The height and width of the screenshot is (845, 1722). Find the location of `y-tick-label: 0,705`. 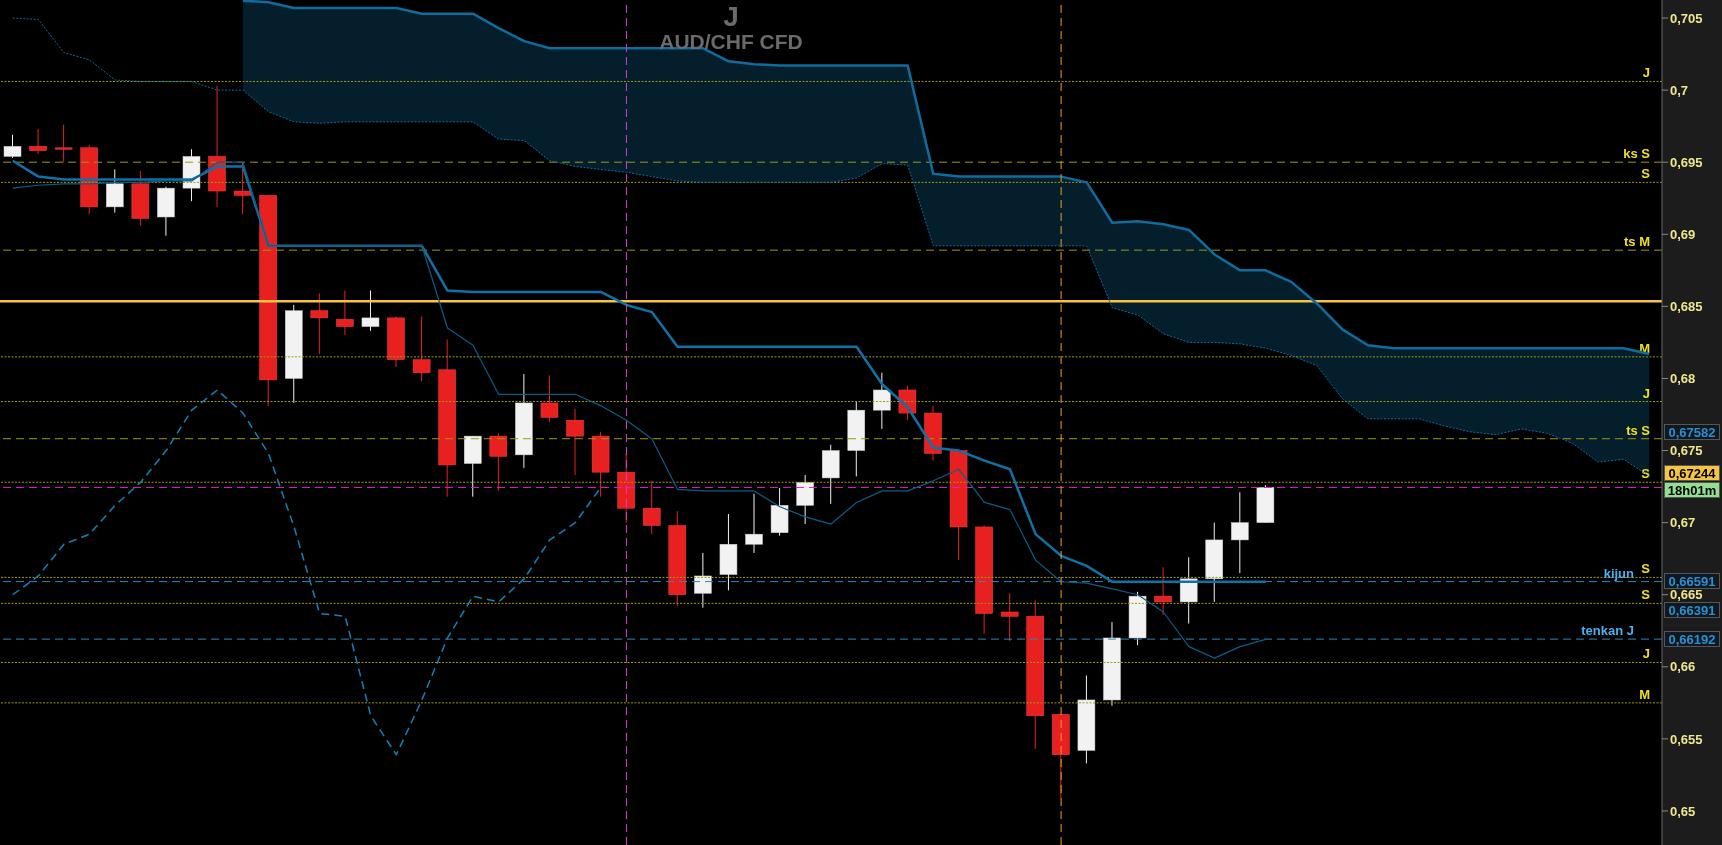

y-tick-label: 0,705 is located at coordinates (1686, 18).